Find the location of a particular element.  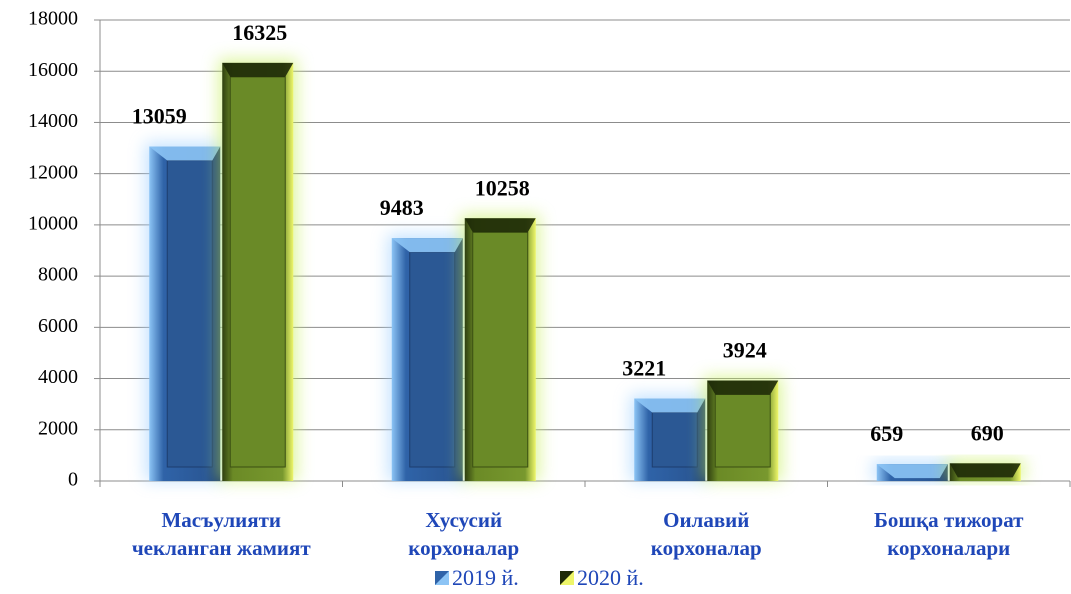

y-tick-label: 10000 is located at coordinates (53, 223).